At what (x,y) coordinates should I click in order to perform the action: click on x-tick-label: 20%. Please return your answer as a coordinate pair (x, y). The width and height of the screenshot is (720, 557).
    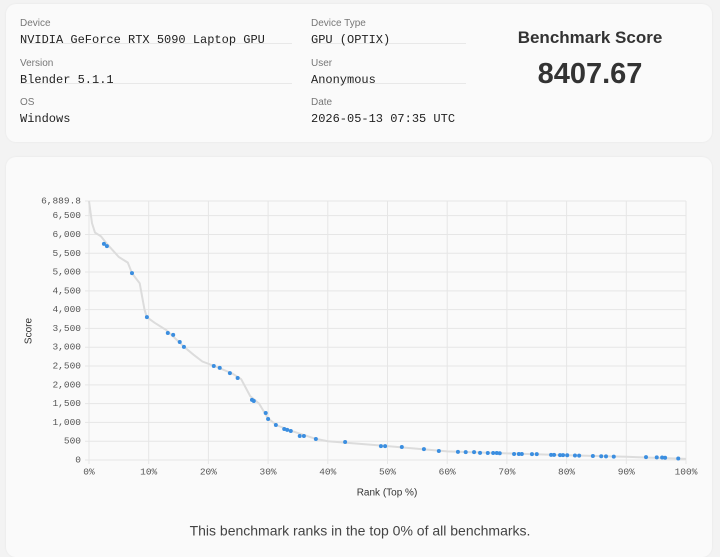
    Looking at the image, I should click on (208, 472).